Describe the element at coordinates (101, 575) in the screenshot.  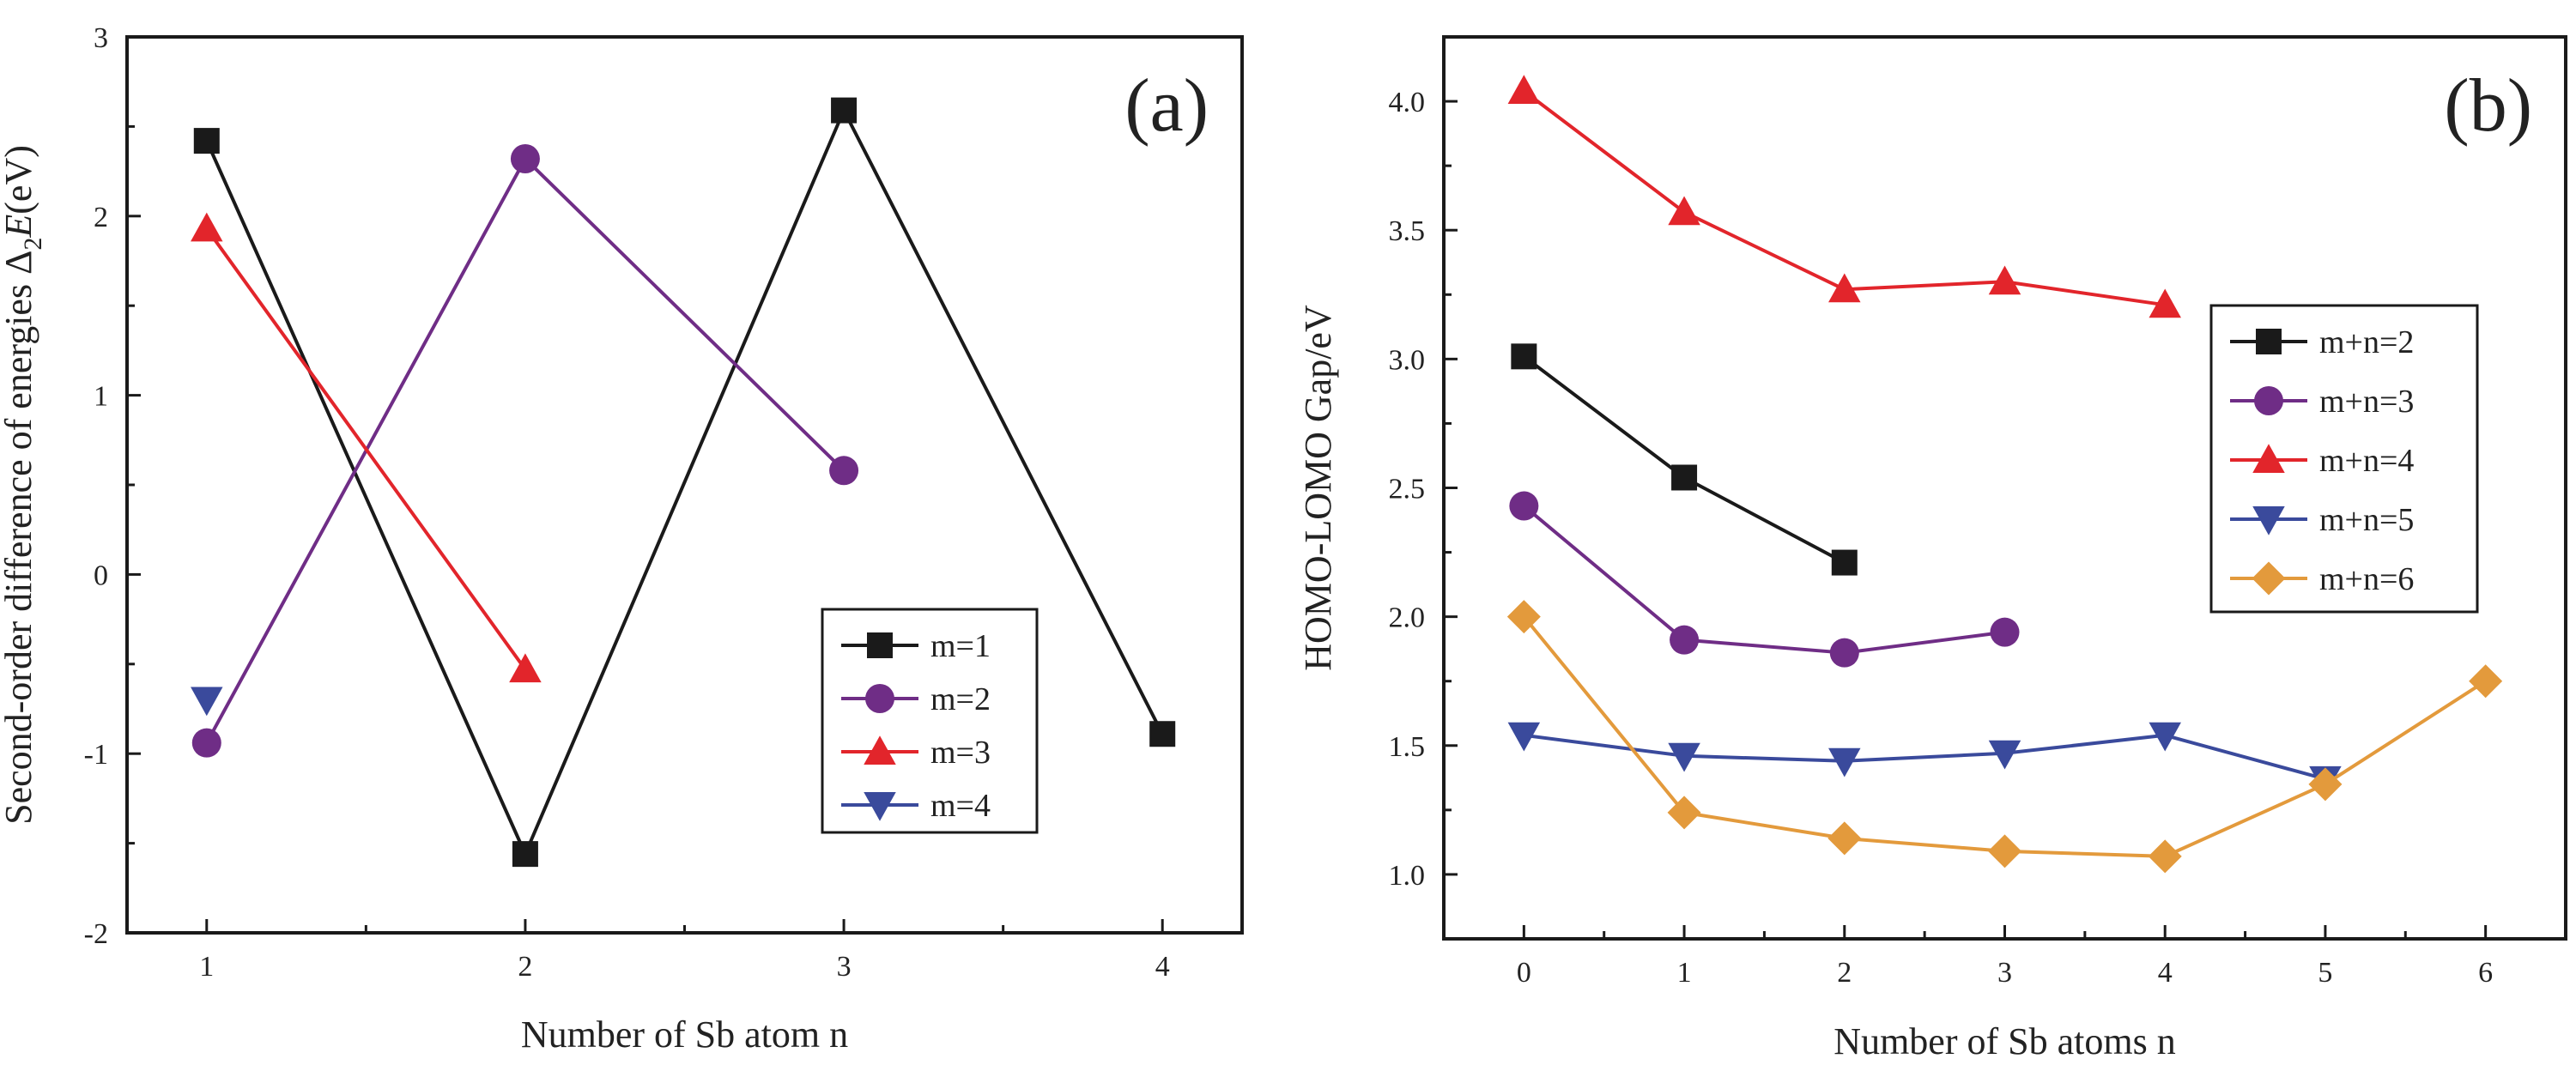
I see `y-tick-label: 0` at that location.